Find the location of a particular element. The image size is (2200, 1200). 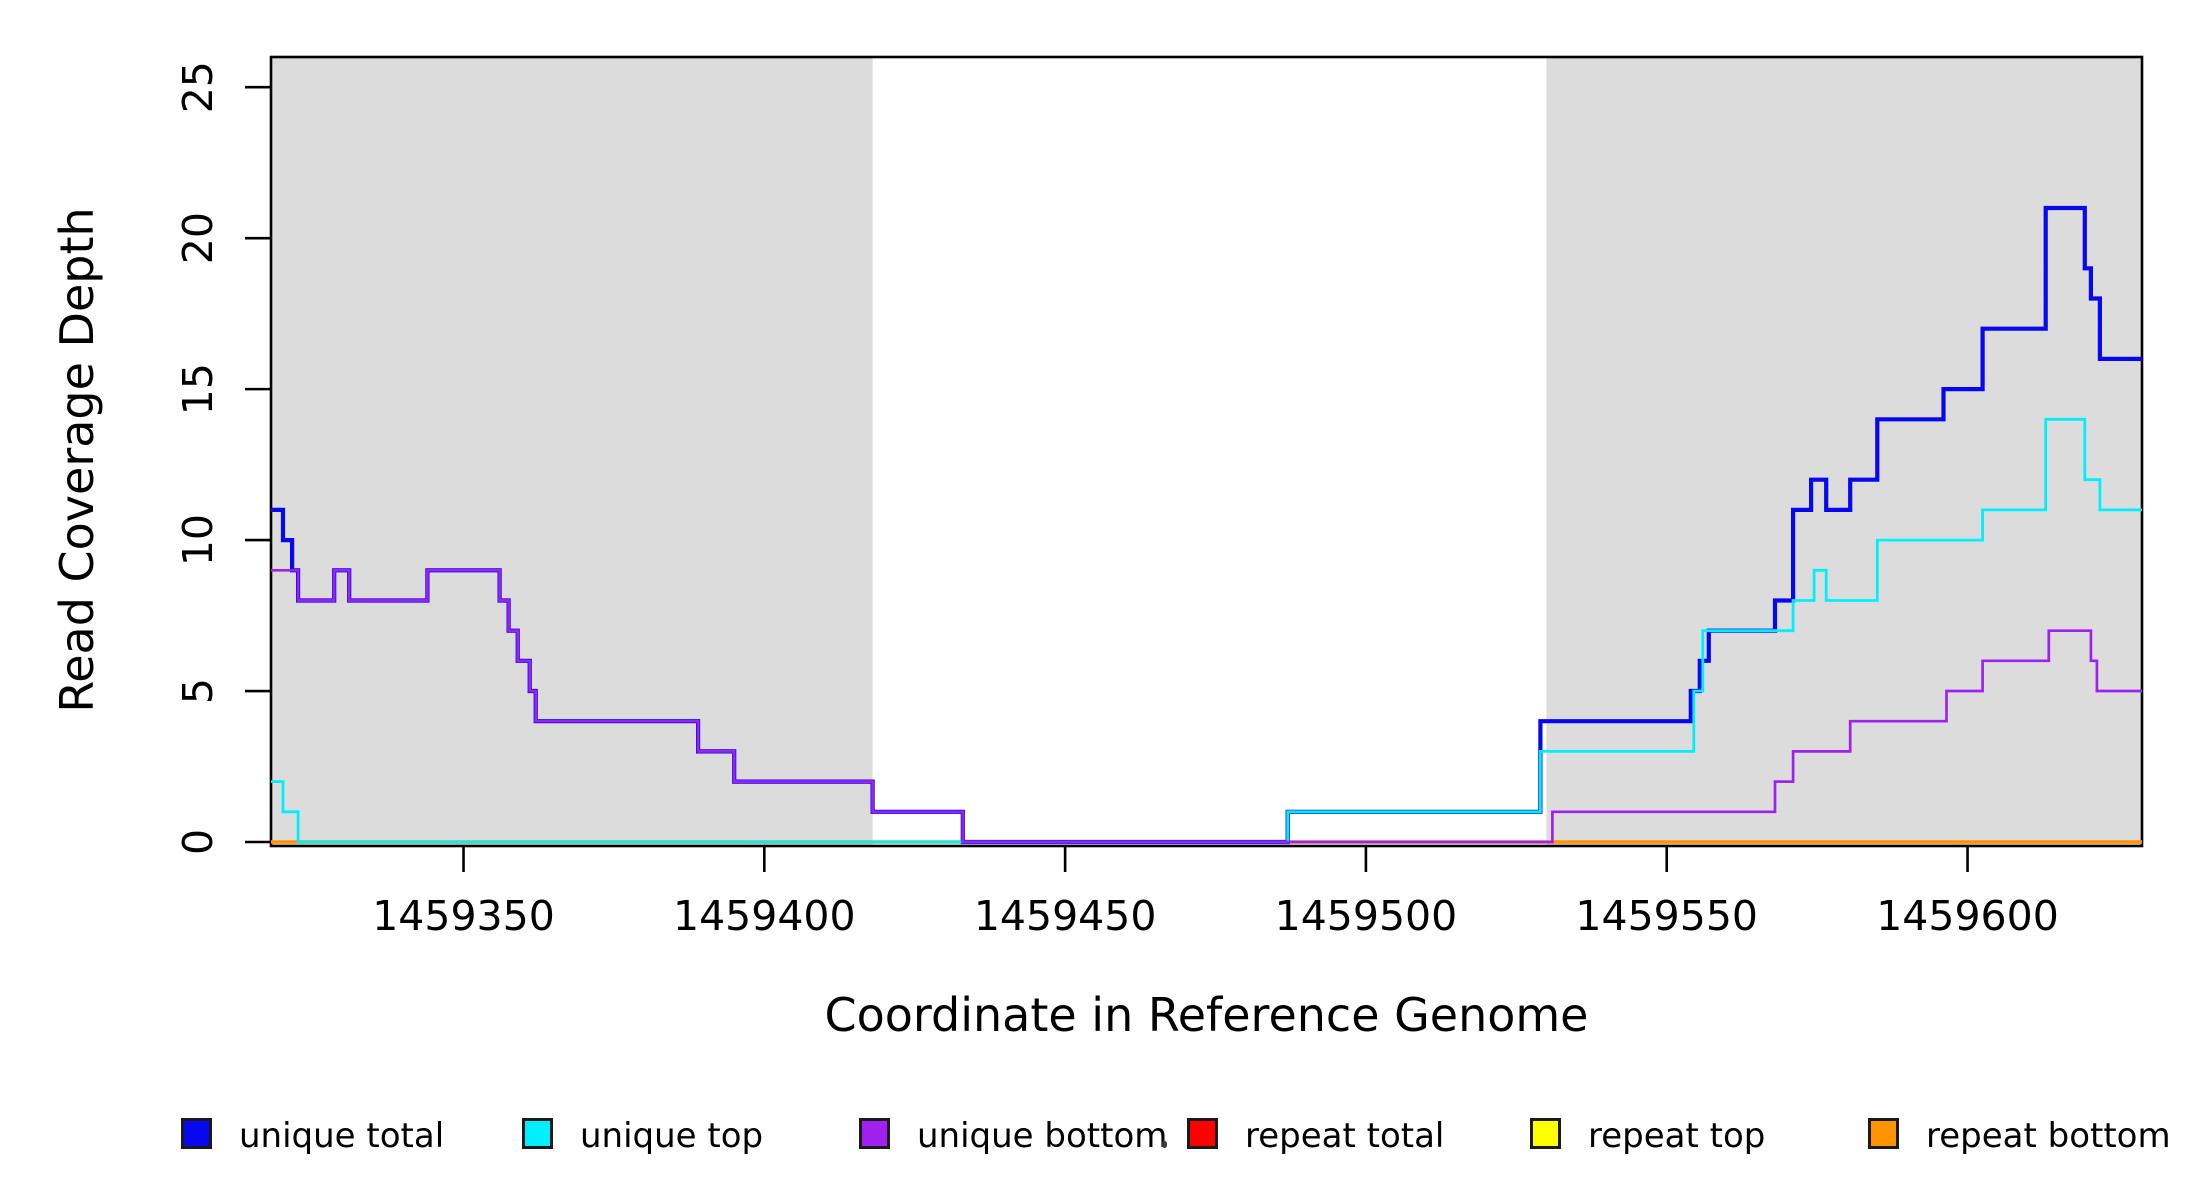

x-axis-title: Coordinate in Reference Genome is located at coordinates (1206, 1015).